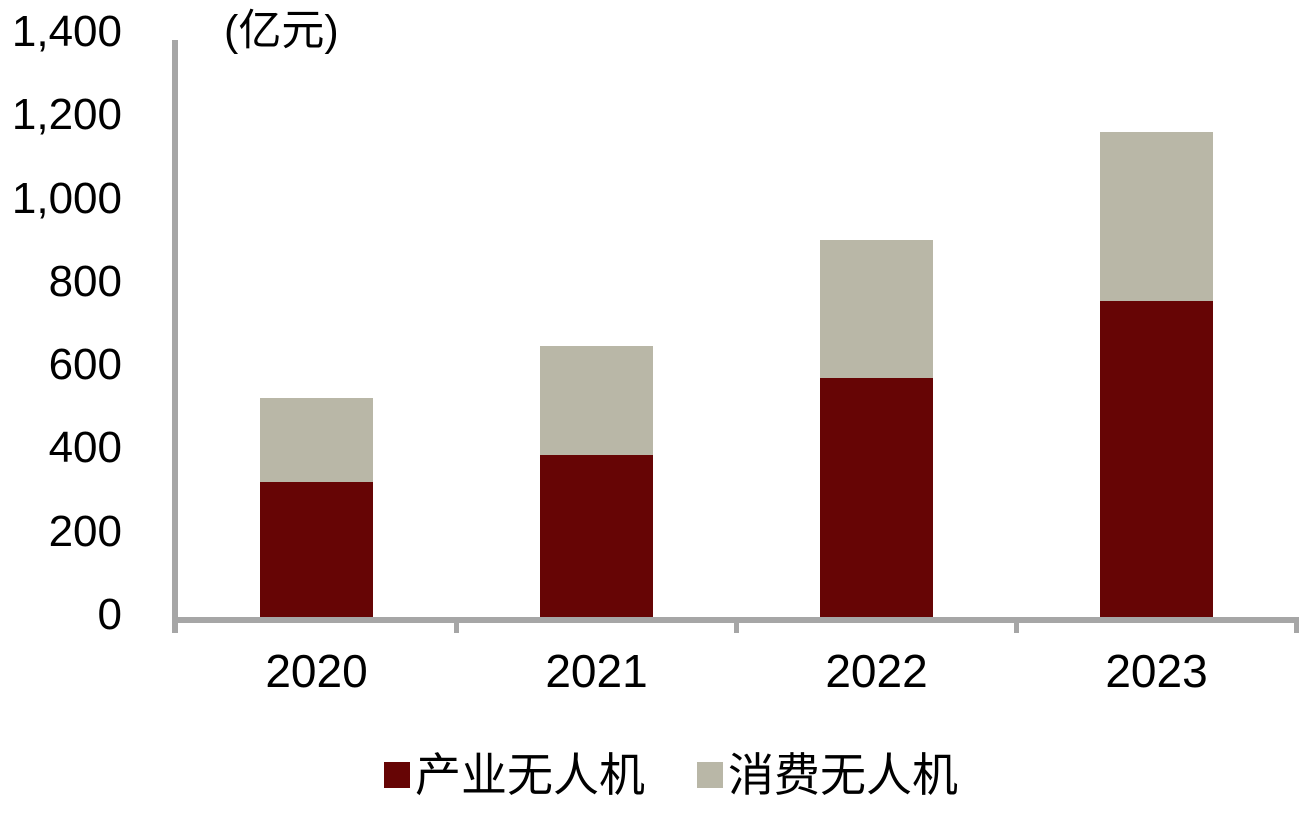  I want to click on y-axis-tick-label: 1,000, so click(66, 198).